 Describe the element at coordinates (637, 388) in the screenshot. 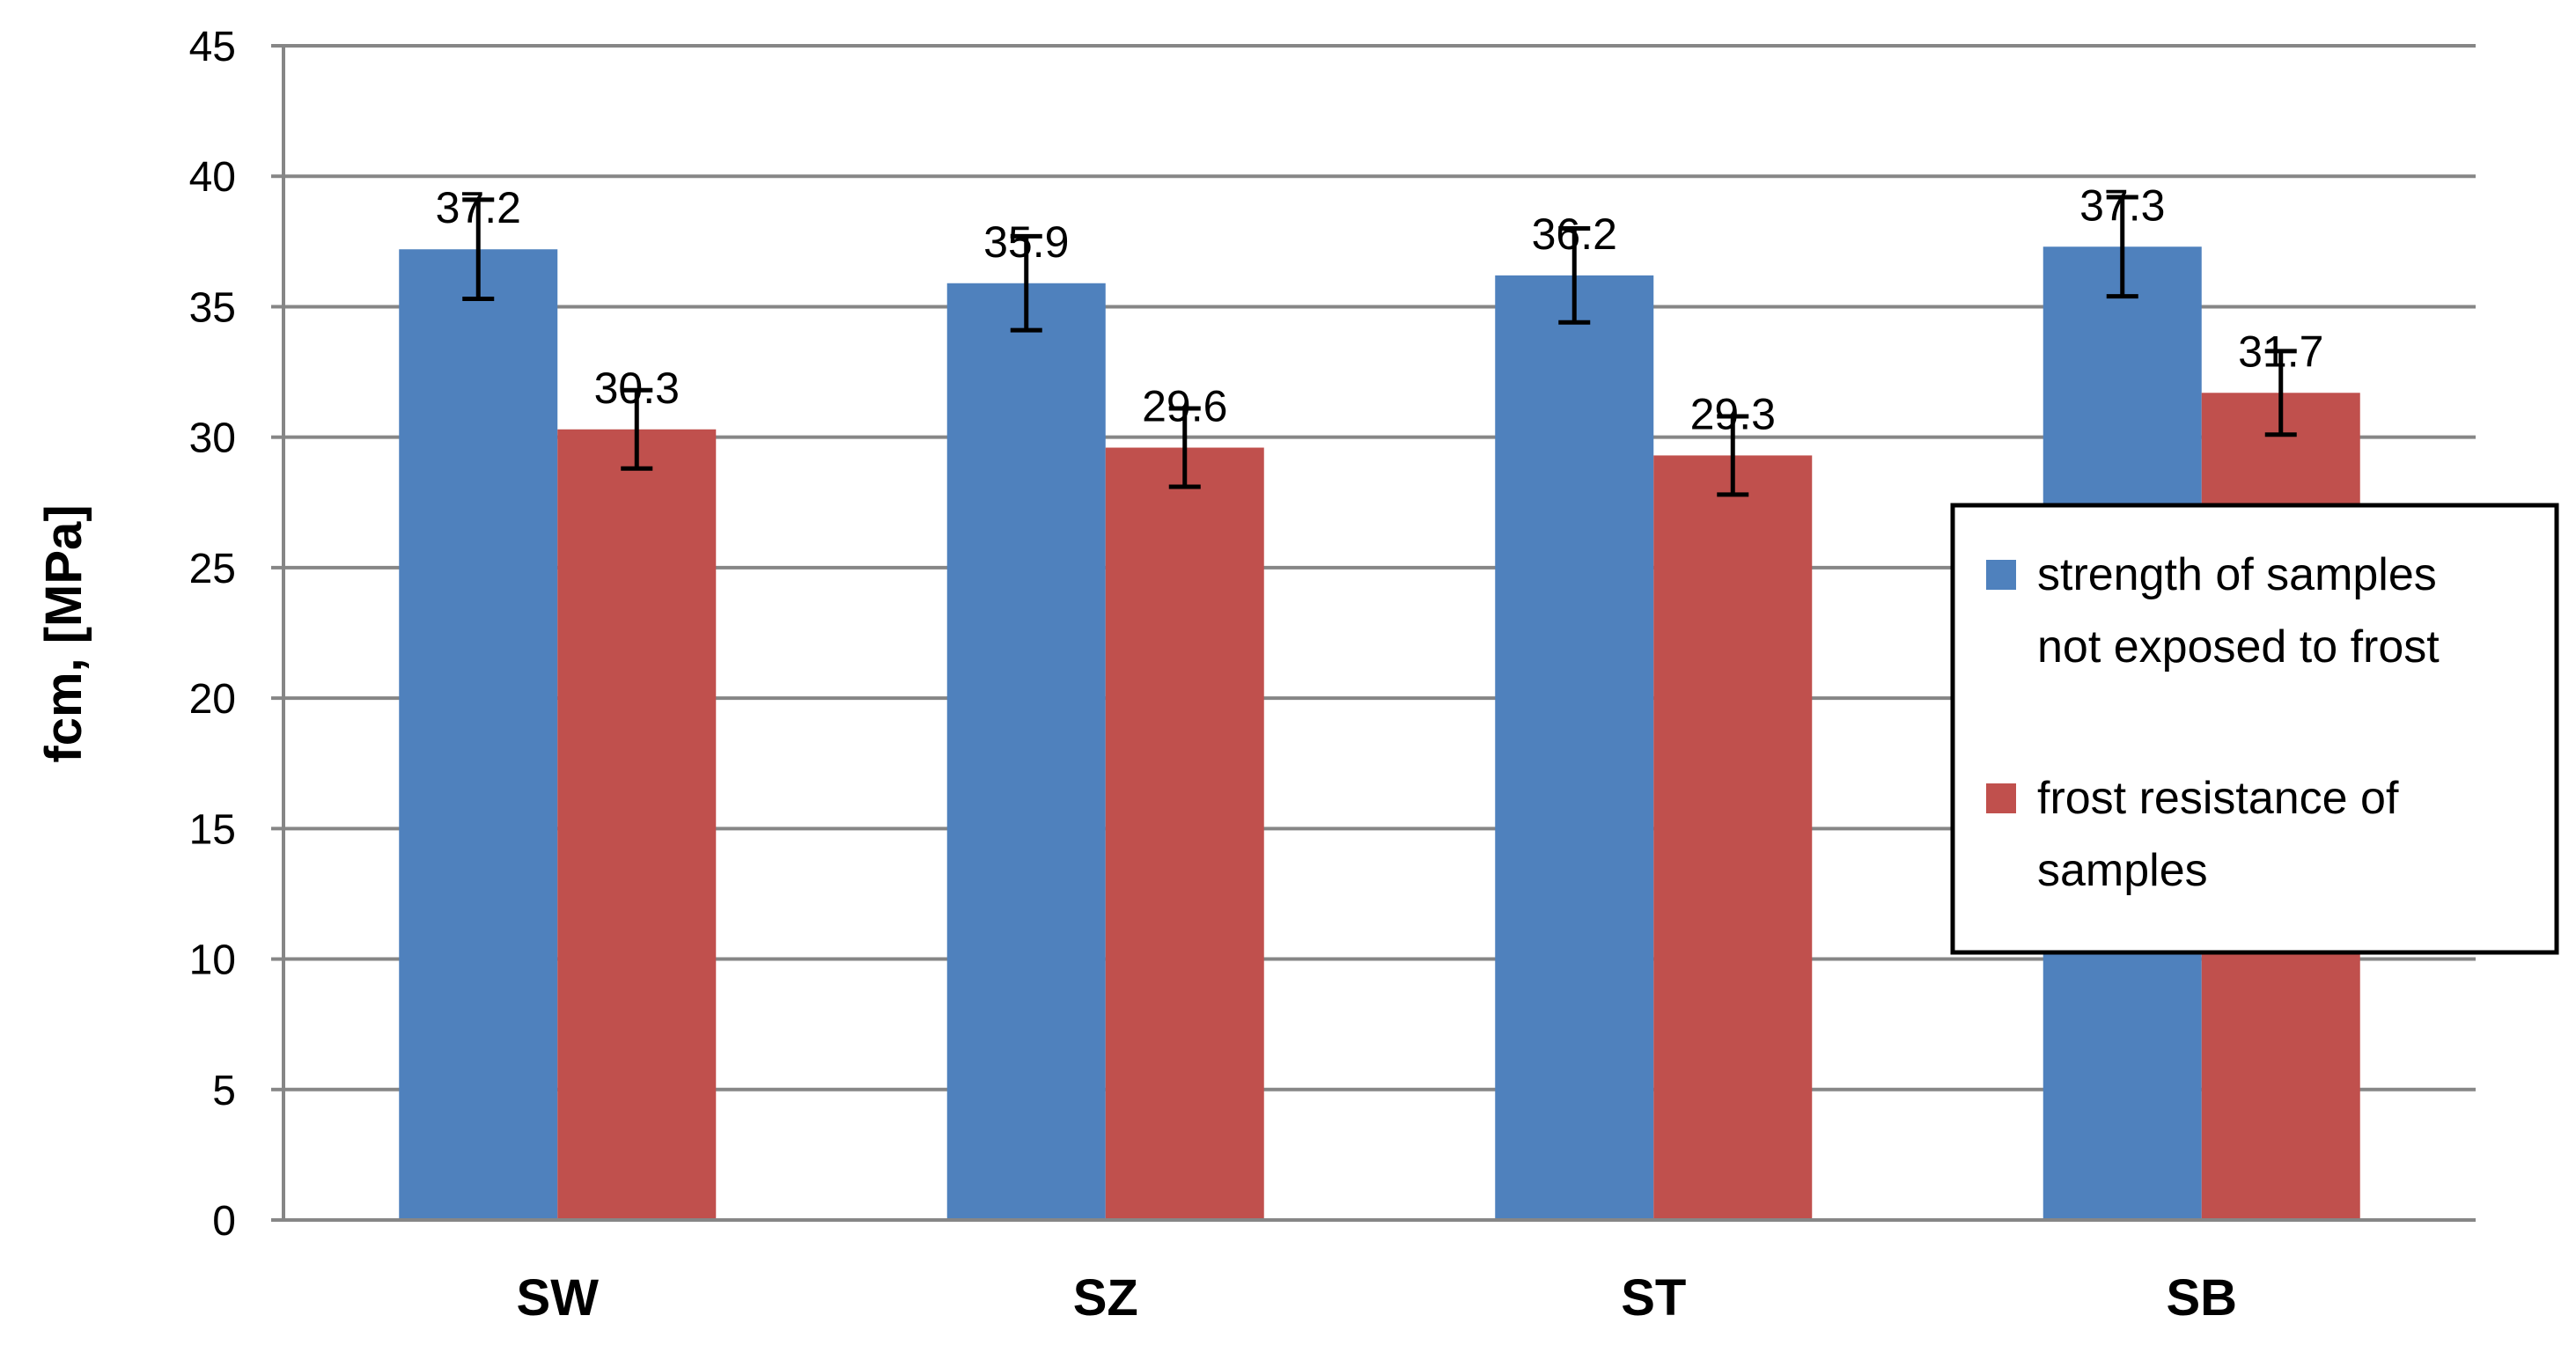

I see `data-label: 30.3` at that location.